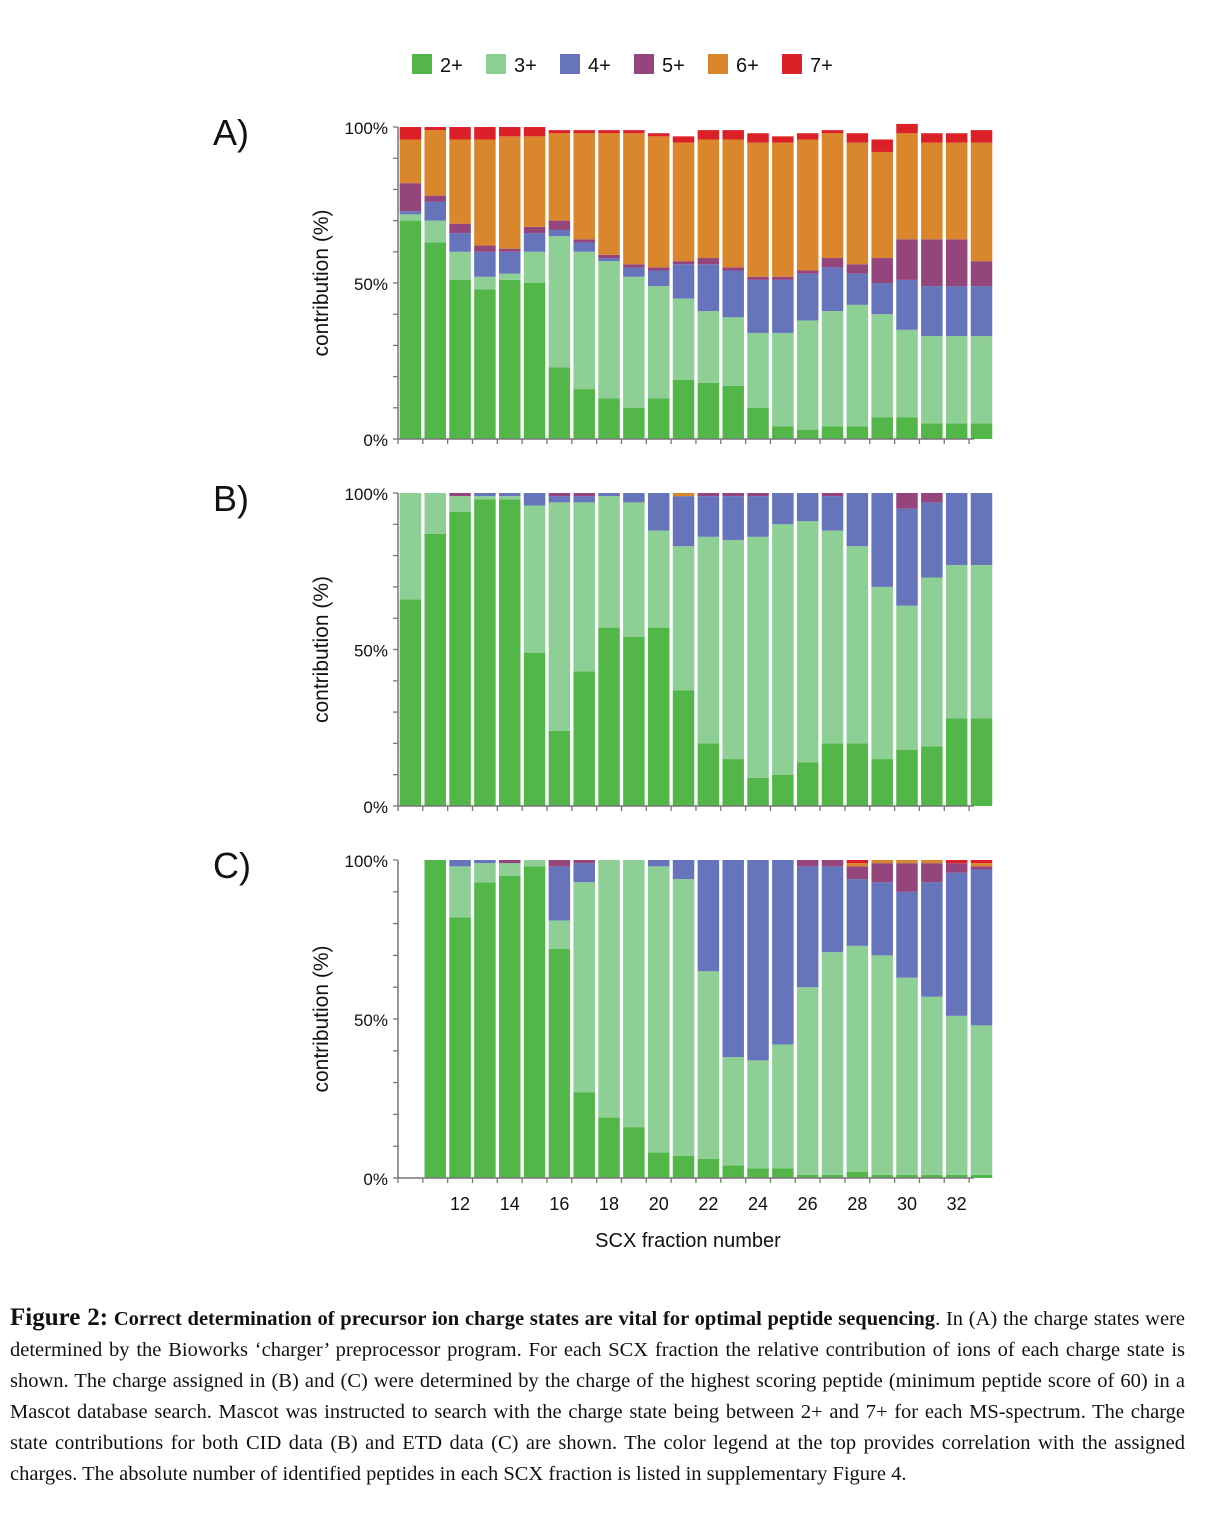 The image size is (1206, 1523). I want to click on bar-segment-32-3+, so click(956, 380).